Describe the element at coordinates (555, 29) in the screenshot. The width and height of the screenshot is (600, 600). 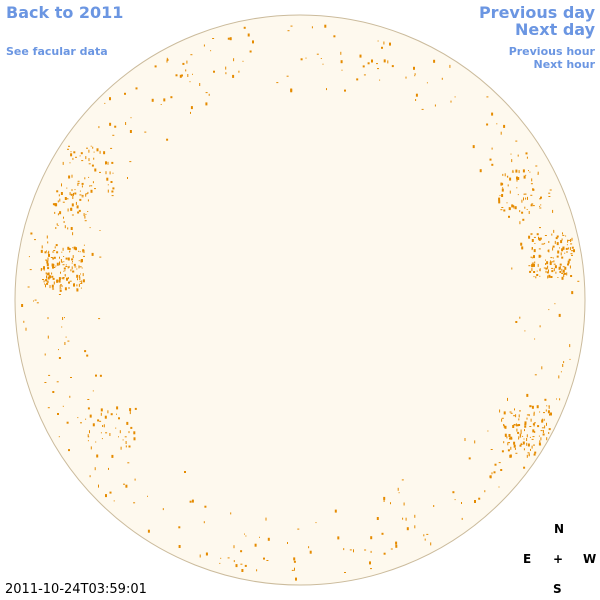
I see `next-day-link: Next day` at that location.